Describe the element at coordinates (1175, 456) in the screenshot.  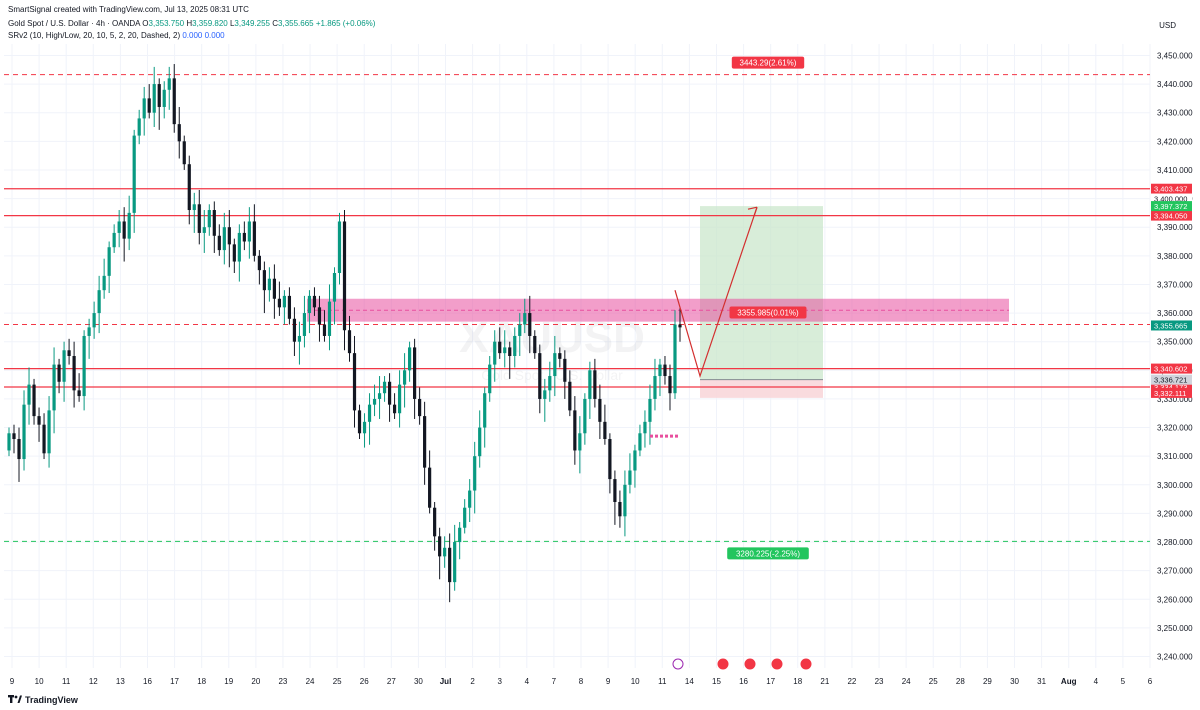
I see `y-tick-label: 3,310.000` at that location.